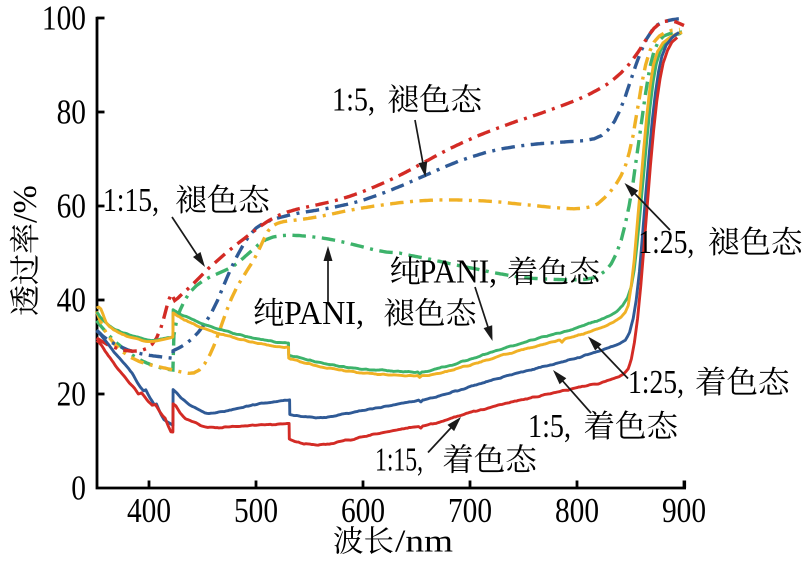  Describe the element at coordinates (577, 510) in the screenshot. I see `svg-text: 800` at that location.